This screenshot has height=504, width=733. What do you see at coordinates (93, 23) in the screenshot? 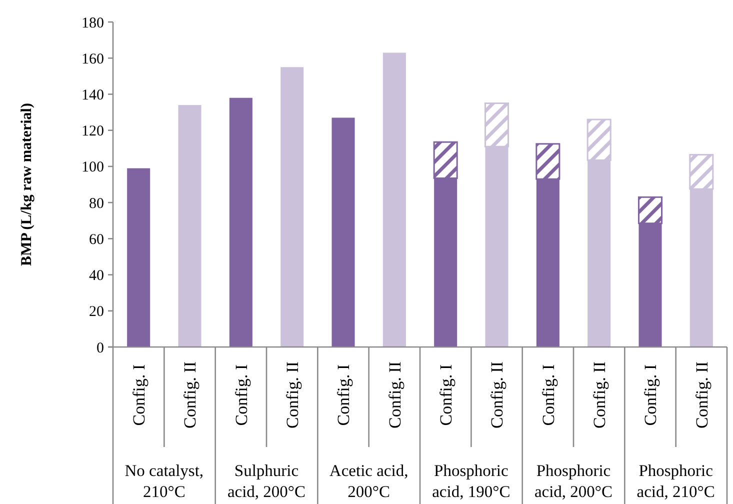
I see `y-tick-label: 180` at bounding box center [93, 23].